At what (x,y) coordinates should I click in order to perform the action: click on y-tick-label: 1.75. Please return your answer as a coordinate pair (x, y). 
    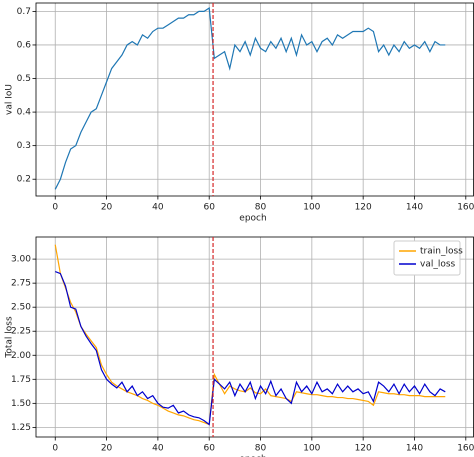
    Looking at the image, I should click on (21, 380).